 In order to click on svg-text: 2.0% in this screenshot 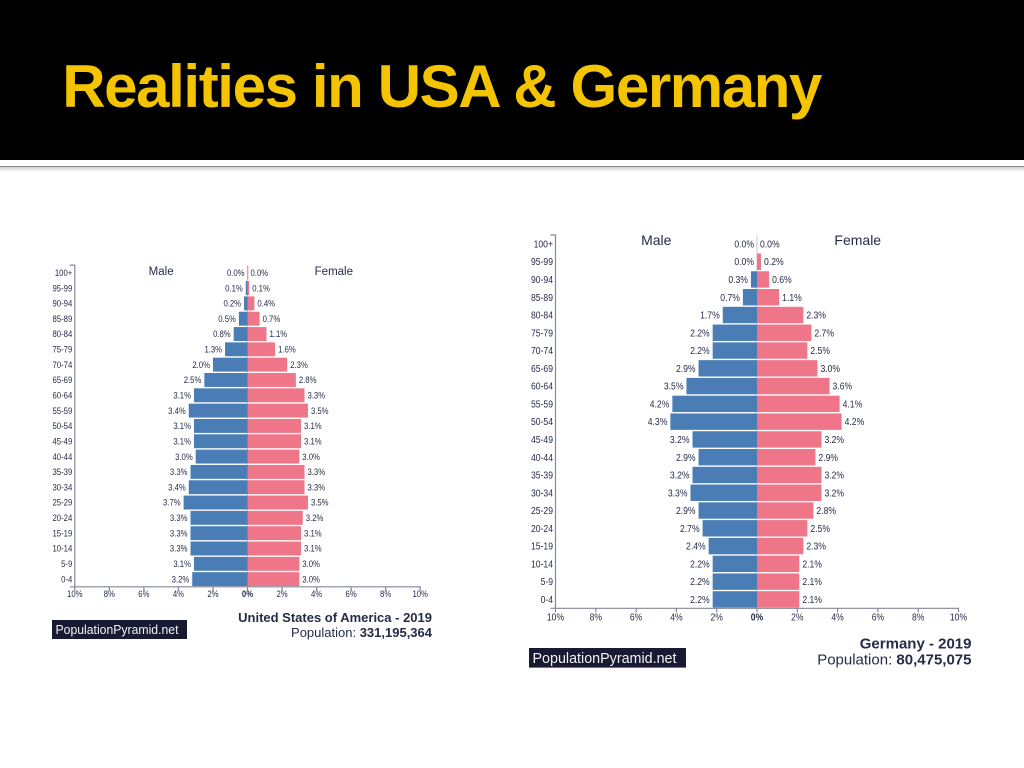, I will do `click(201, 365)`.